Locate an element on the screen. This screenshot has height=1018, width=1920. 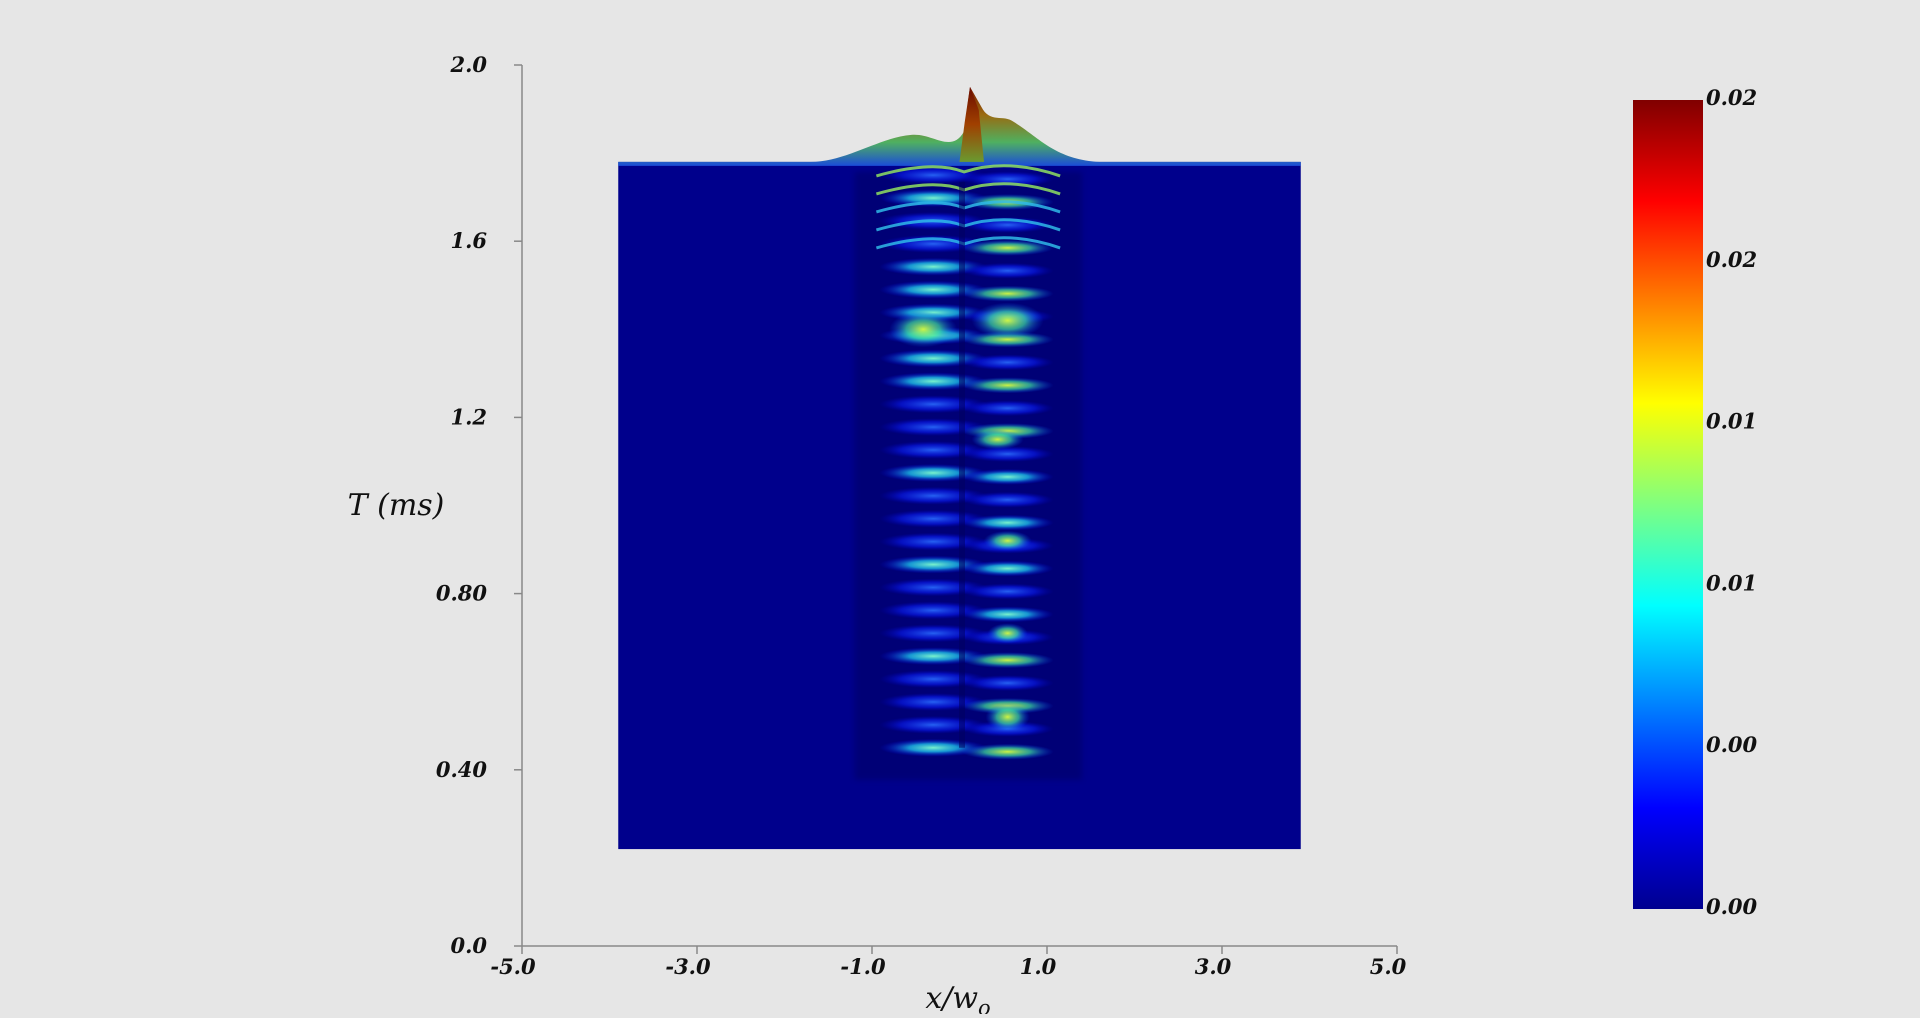
y-tick-label: 0.0 is located at coordinates (468, 945).